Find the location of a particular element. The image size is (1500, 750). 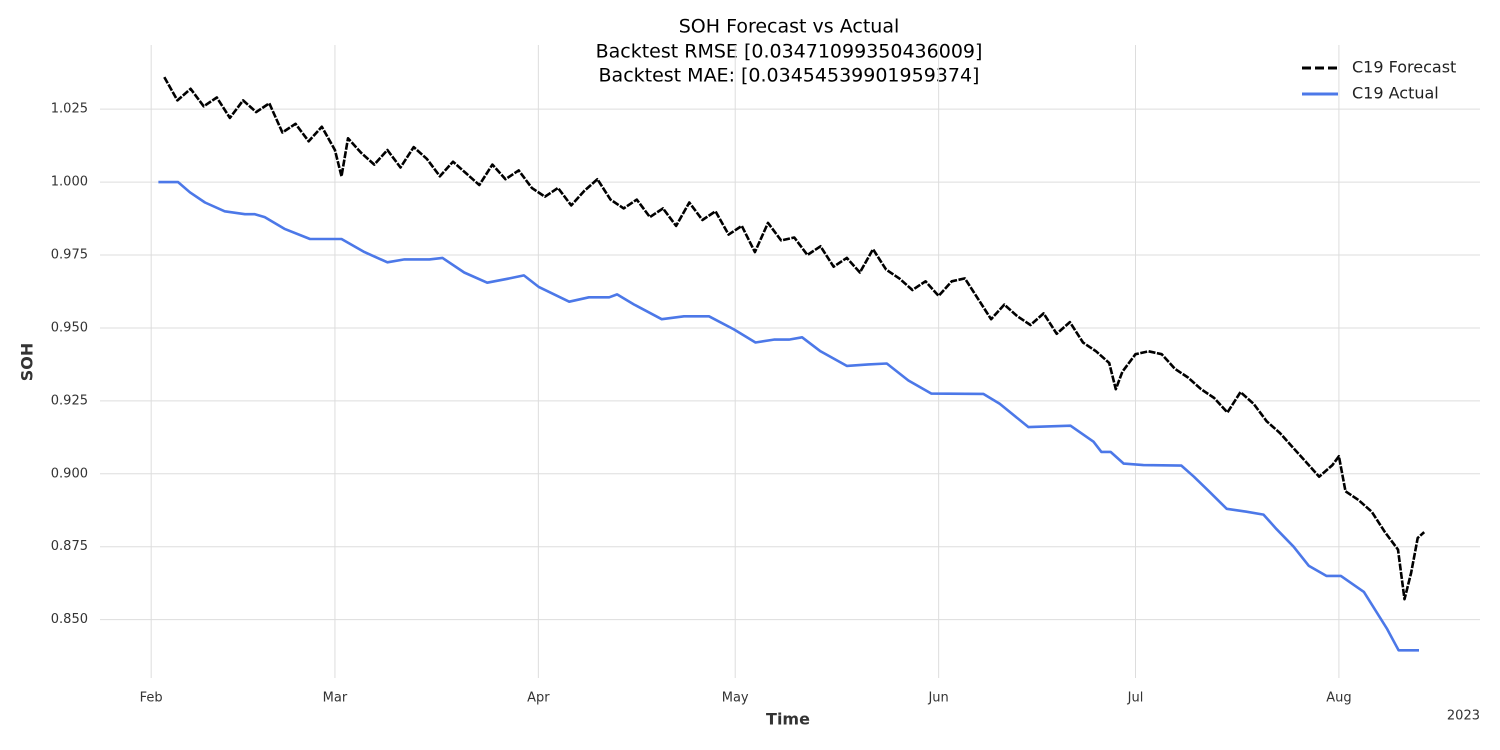

x-tick-label: Mar is located at coordinates (335, 698).